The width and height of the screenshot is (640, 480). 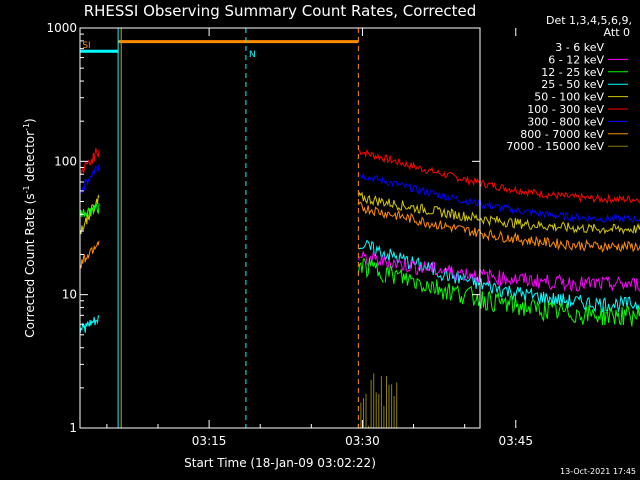 I want to click on legend-entry-label: 100 - 300 keV, so click(x=565, y=109).